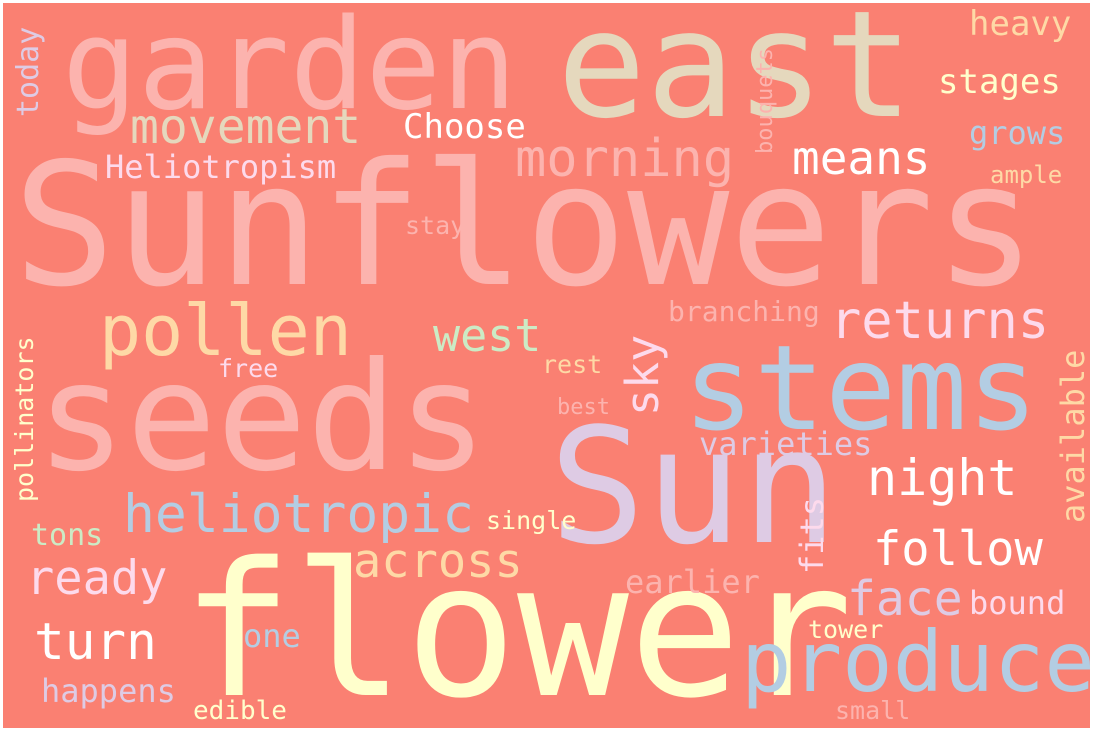 The width and height of the screenshot is (1093, 731). Describe the element at coordinates (221, 167) in the screenshot. I see `word-heliotropism: Heliotropism` at that location.